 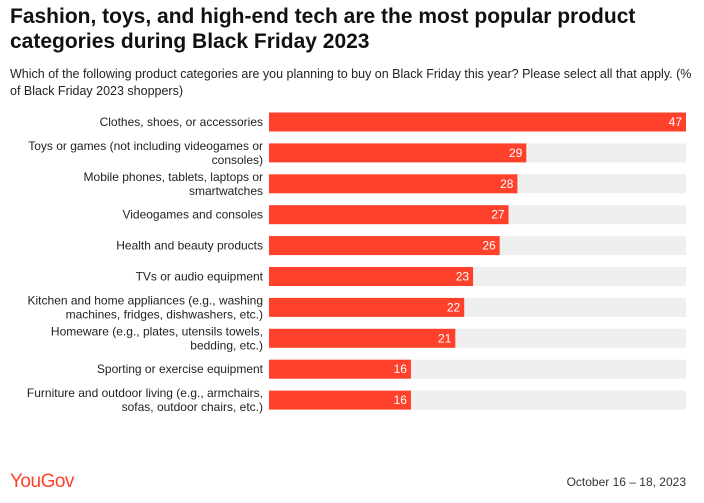 I want to click on value-label: 27, so click(x=498, y=215).